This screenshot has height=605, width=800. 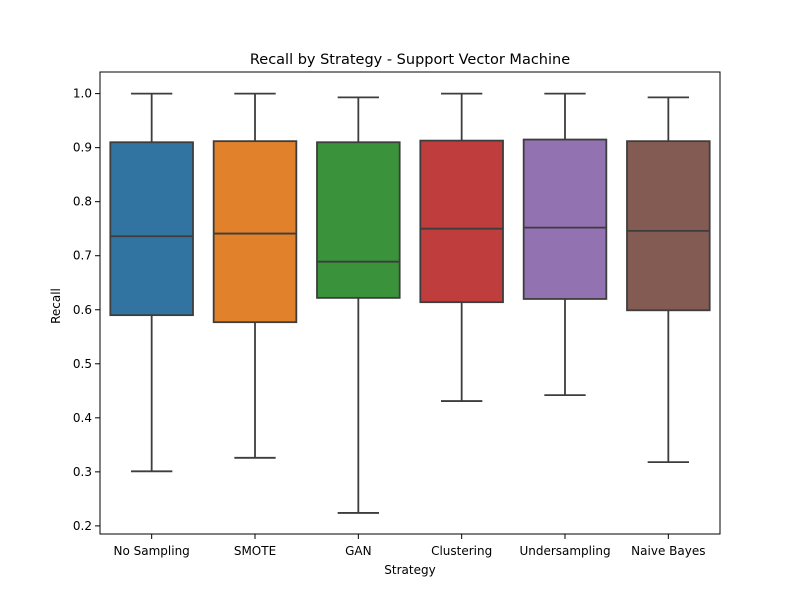 What do you see at coordinates (565, 219) in the screenshot?
I see `box-undersampling` at bounding box center [565, 219].